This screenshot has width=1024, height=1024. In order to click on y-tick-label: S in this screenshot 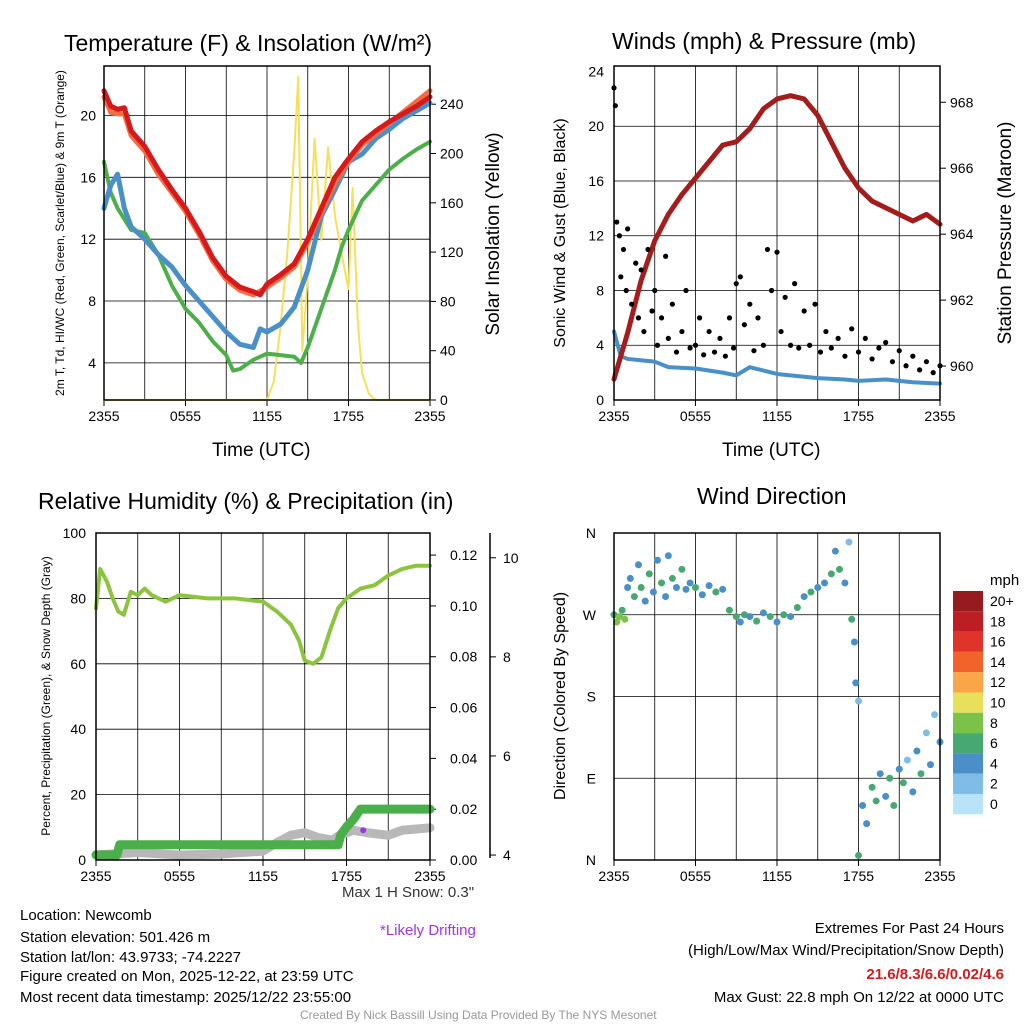, I will do `click(591, 697)`.